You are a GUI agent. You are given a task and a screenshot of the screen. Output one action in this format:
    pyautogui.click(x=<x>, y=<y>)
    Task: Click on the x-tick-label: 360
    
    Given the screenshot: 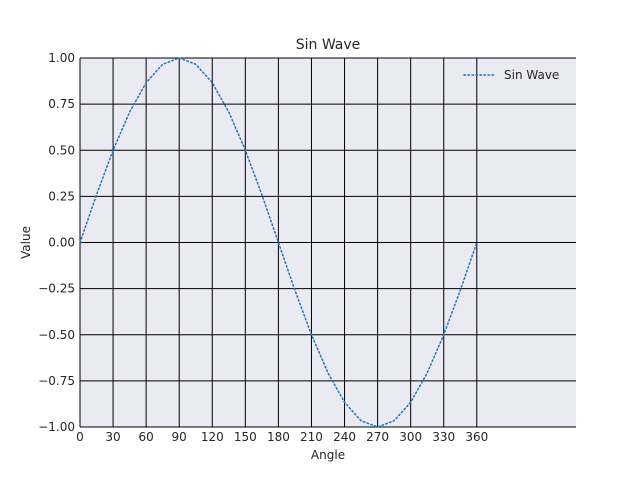 What is the action you would take?
    pyautogui.click(x=476, y=437)
    